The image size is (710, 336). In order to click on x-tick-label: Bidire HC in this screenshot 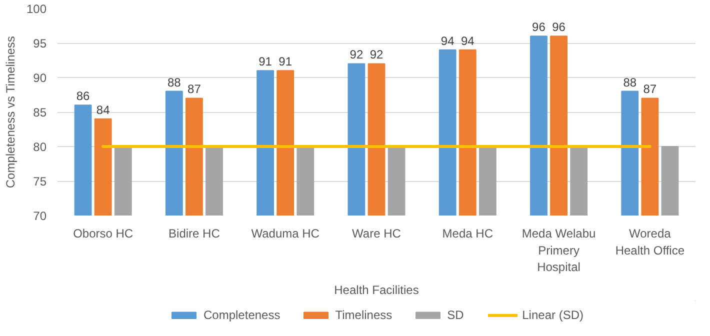, I will do `click(194, 233)`.